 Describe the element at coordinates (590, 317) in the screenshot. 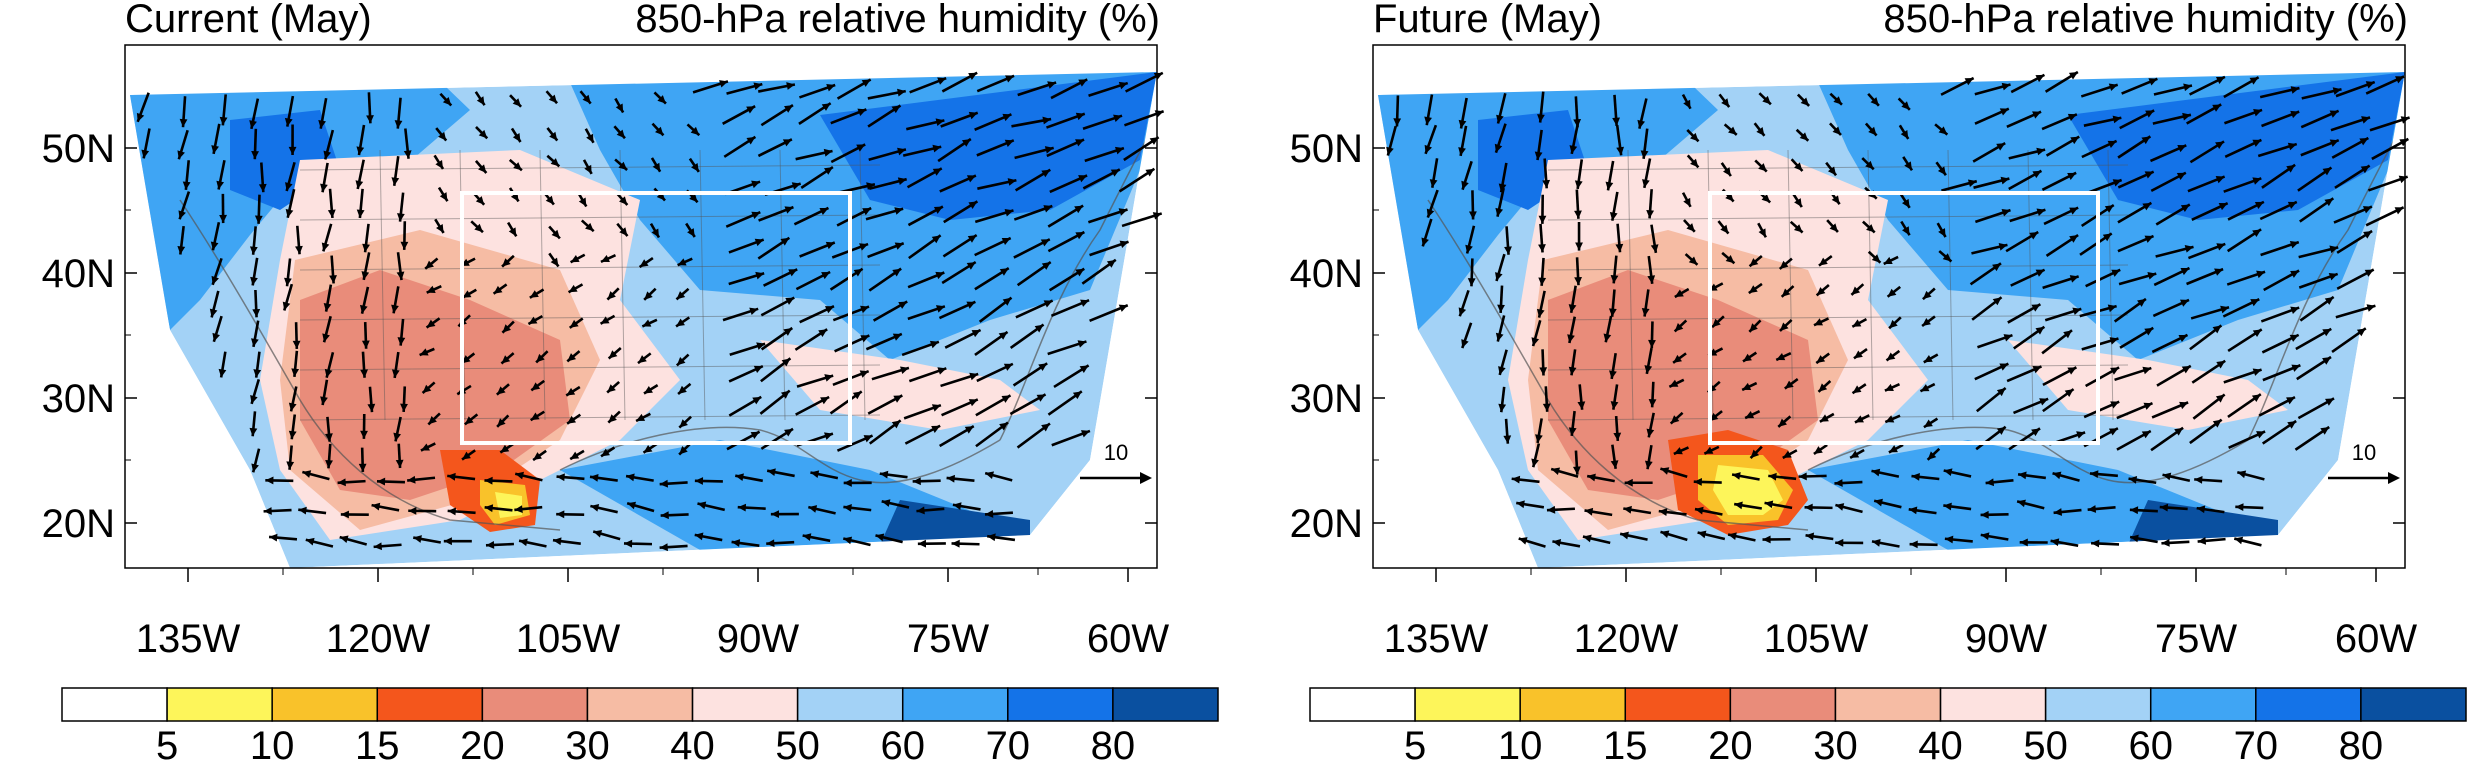

I see `state-boundary` at that location.